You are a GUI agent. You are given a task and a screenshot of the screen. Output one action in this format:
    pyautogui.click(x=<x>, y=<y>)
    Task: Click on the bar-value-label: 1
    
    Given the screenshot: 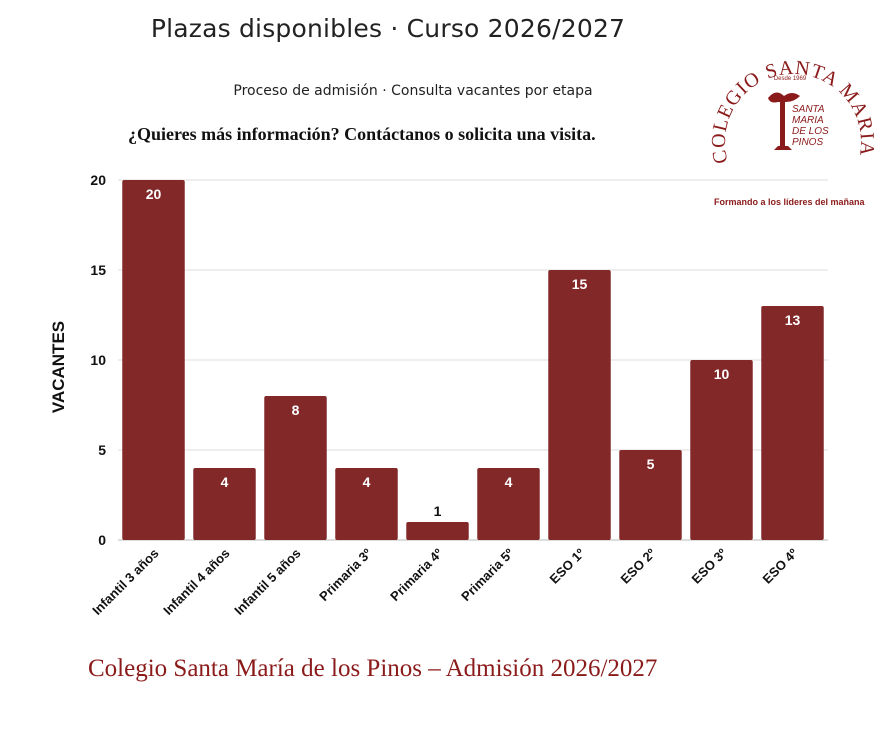 What is the action you would take?
    pyautogui.click(x=438, y=511)
    